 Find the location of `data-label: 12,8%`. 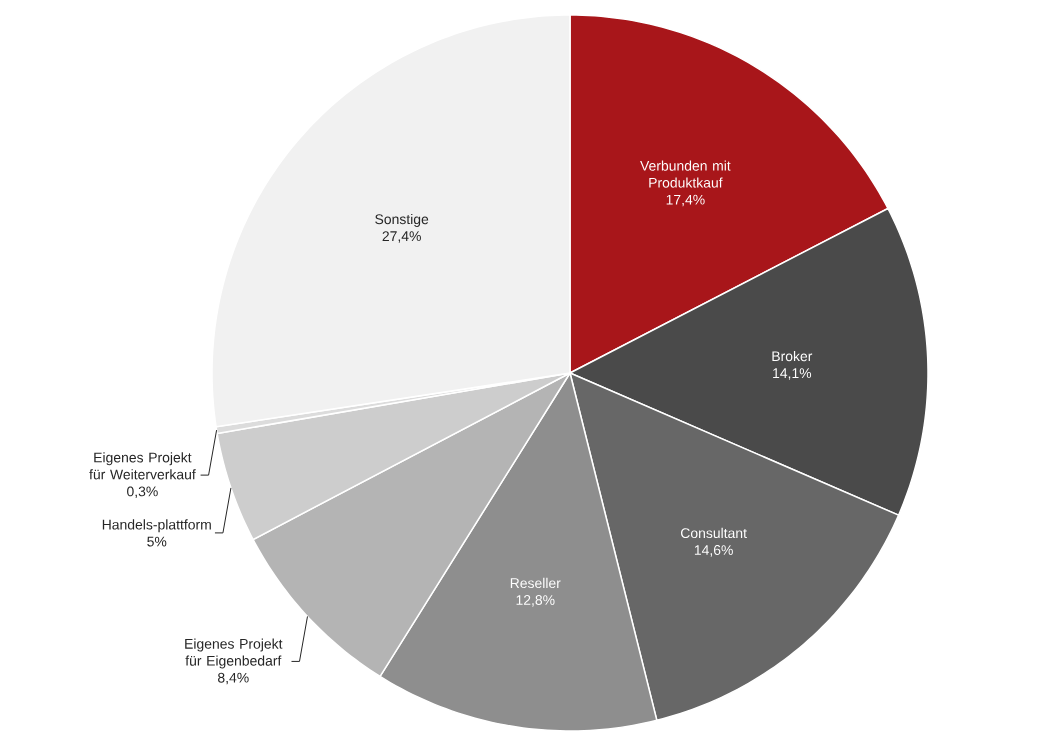

data-label: 12,8% is located at coordinates (535, 601).